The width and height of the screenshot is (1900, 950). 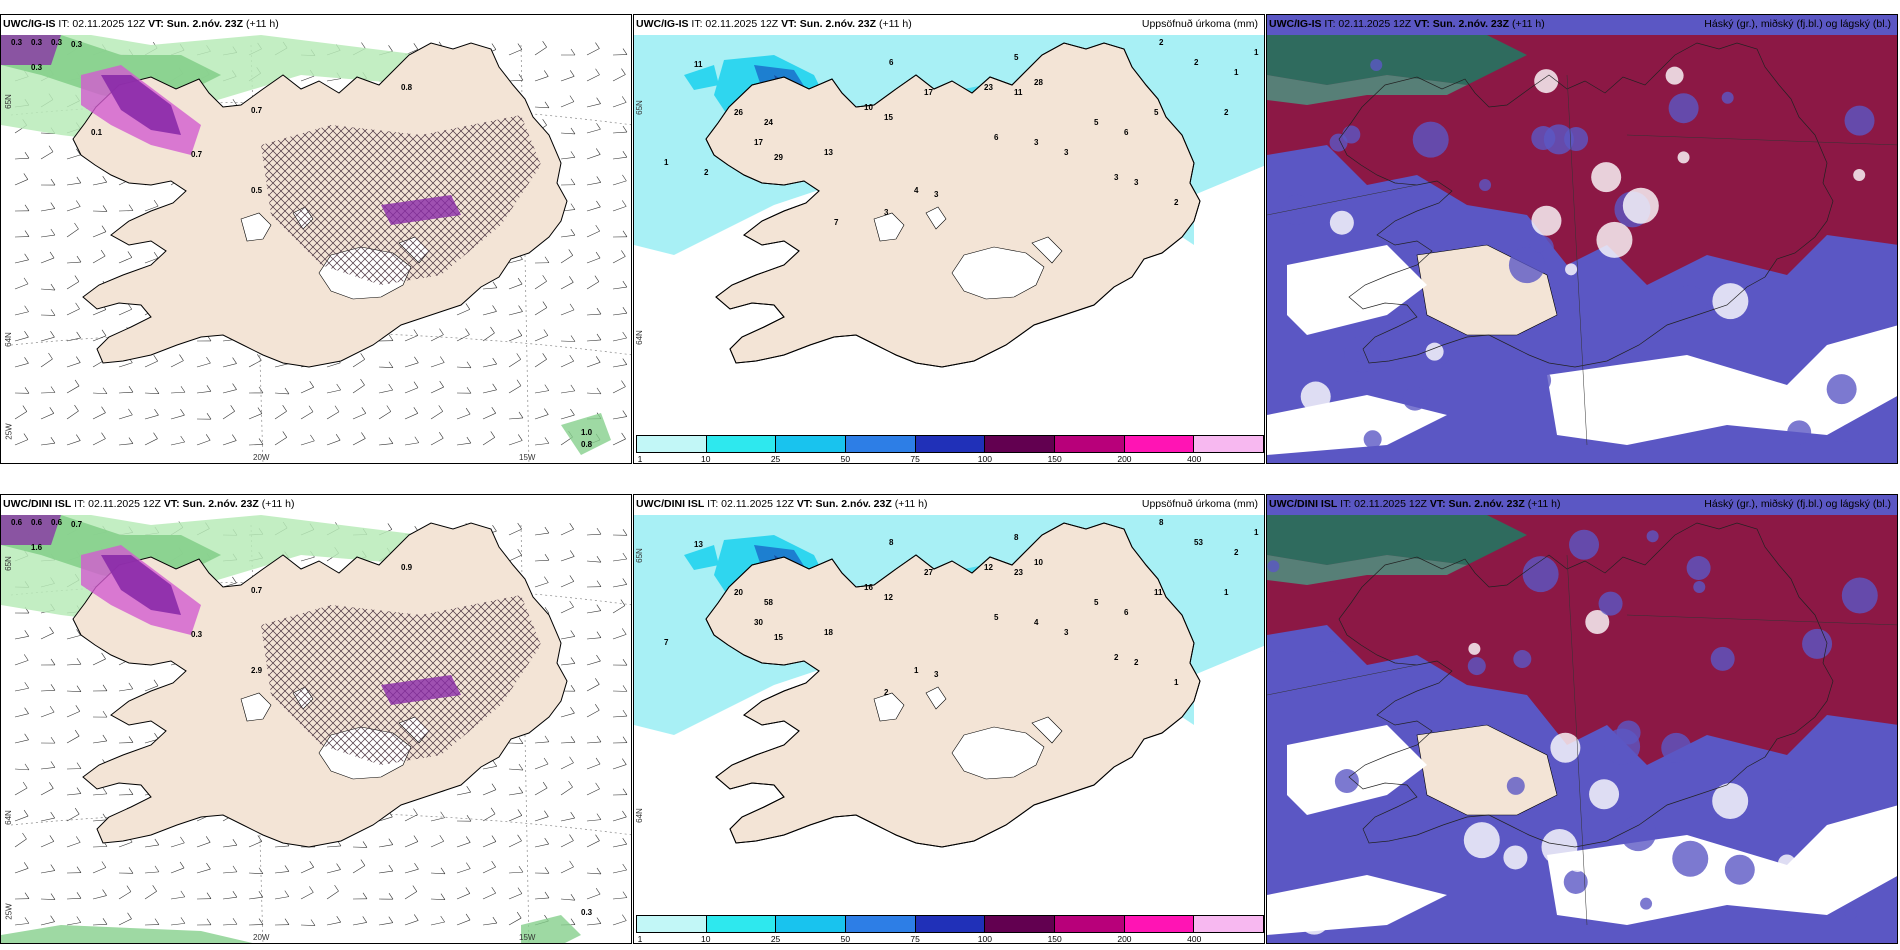 What do you see at coordinates (775, 459) in the screenshot?
I see `colorbar-tick-label: 25` at bounding box center [775, 459].